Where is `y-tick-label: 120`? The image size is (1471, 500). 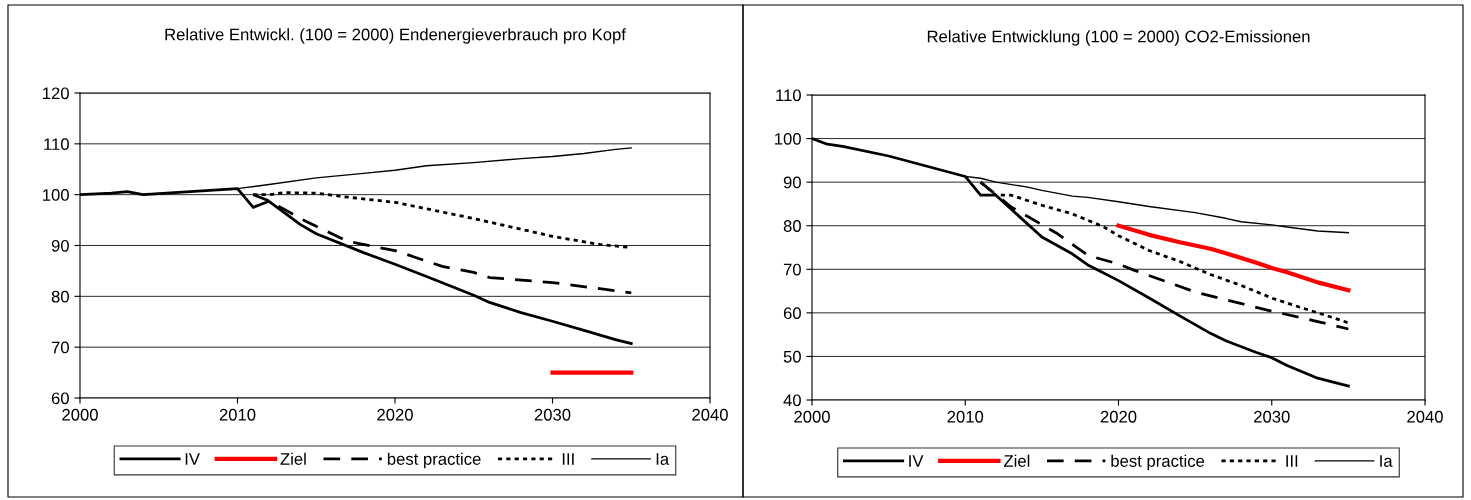
y-tick-label: 120 is located at coordinates (56, 93).